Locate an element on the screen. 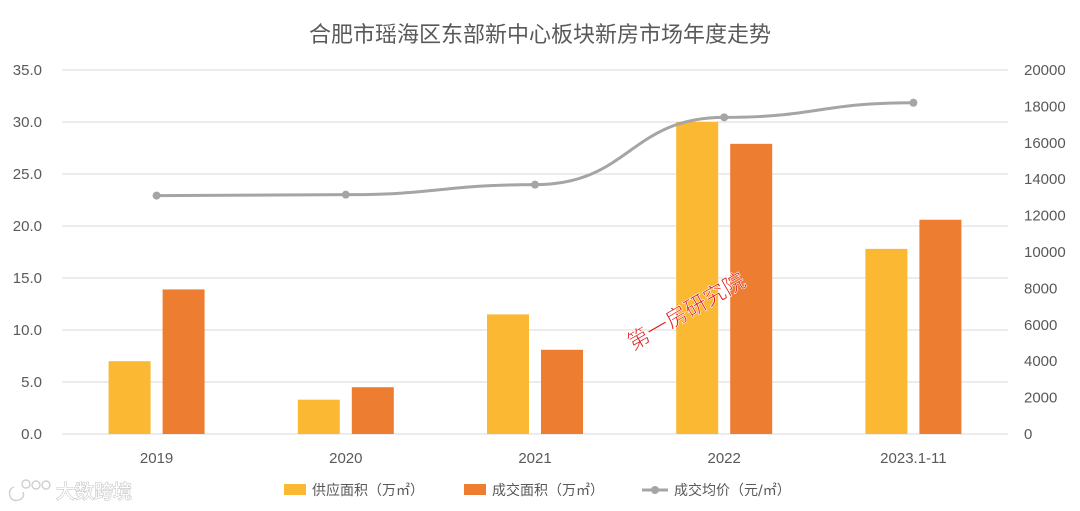  legend: 供应面积（万㎡） 成交面积（万㎡） 成交均价（元/㎡） is located at coordinates (537, 490).